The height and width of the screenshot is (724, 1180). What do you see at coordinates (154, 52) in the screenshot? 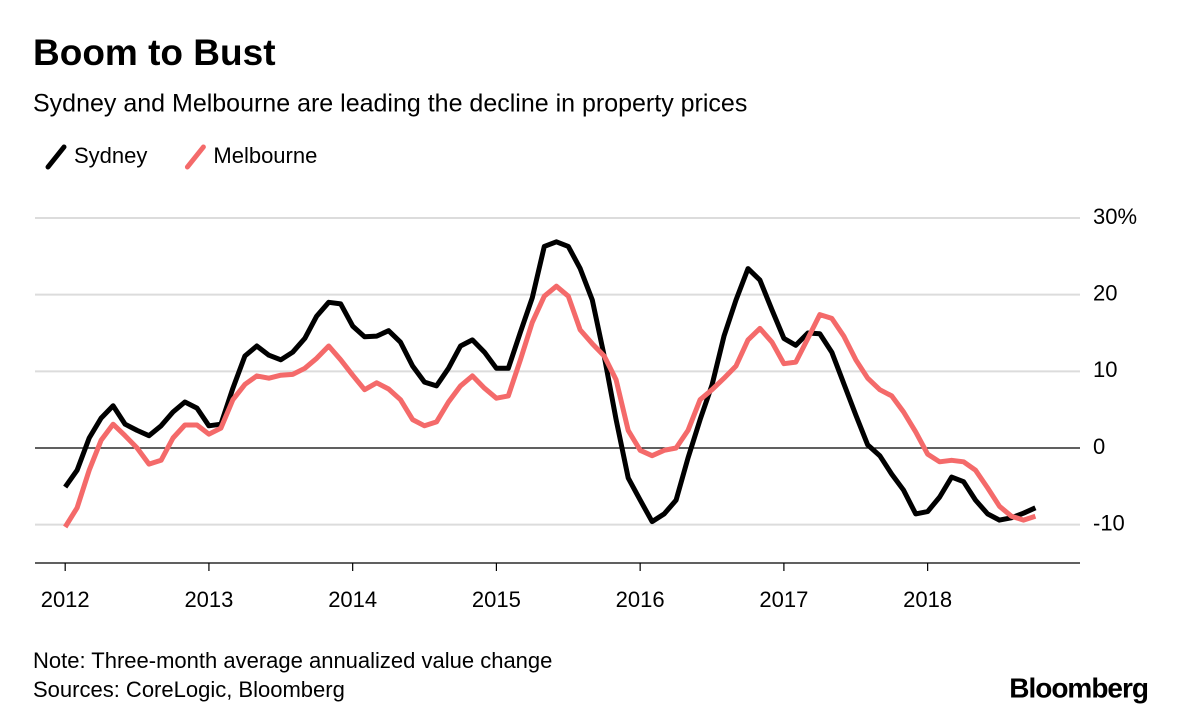
I see `chart-title: Boom to Bust` at bounding box center [154, 52].